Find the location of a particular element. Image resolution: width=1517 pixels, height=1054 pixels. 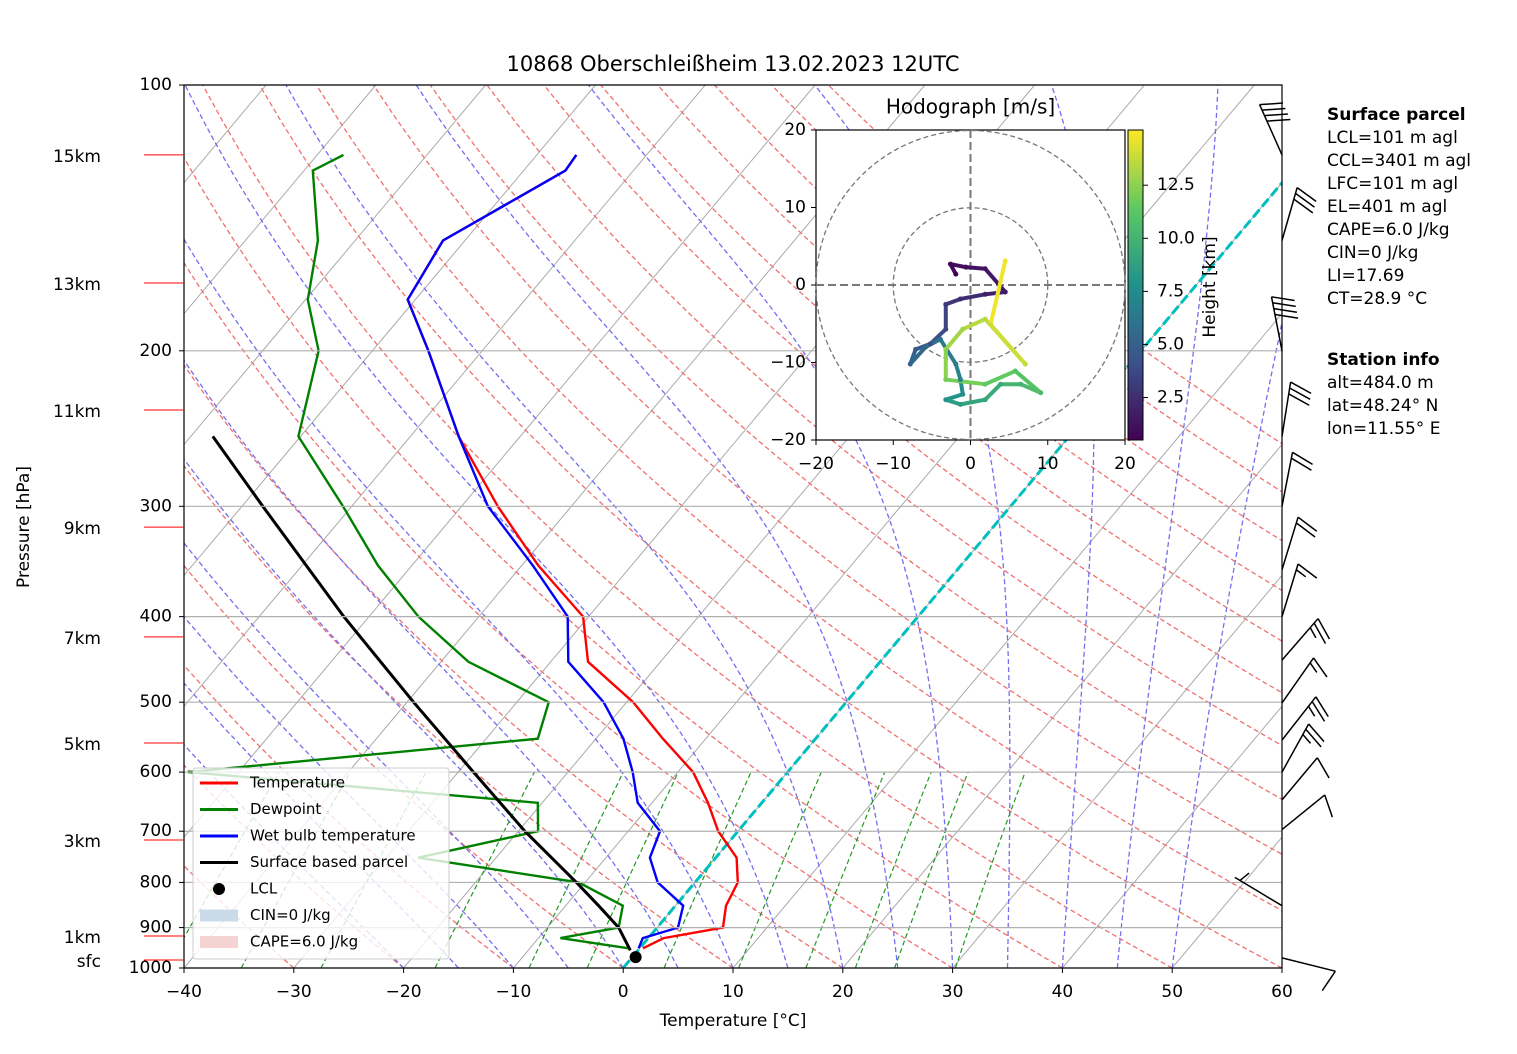

x-tick-label: 20 is located at coordinates (843, 992).